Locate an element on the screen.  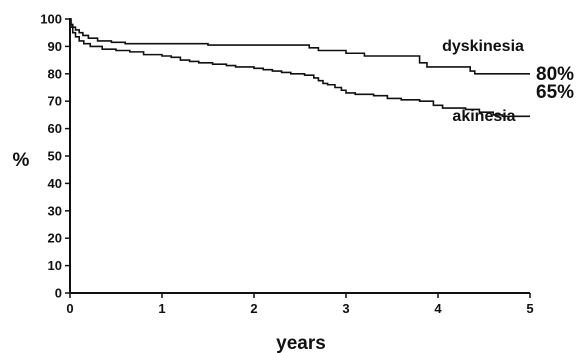
x-tick-label: 2 is located at coordinates (253, 308).